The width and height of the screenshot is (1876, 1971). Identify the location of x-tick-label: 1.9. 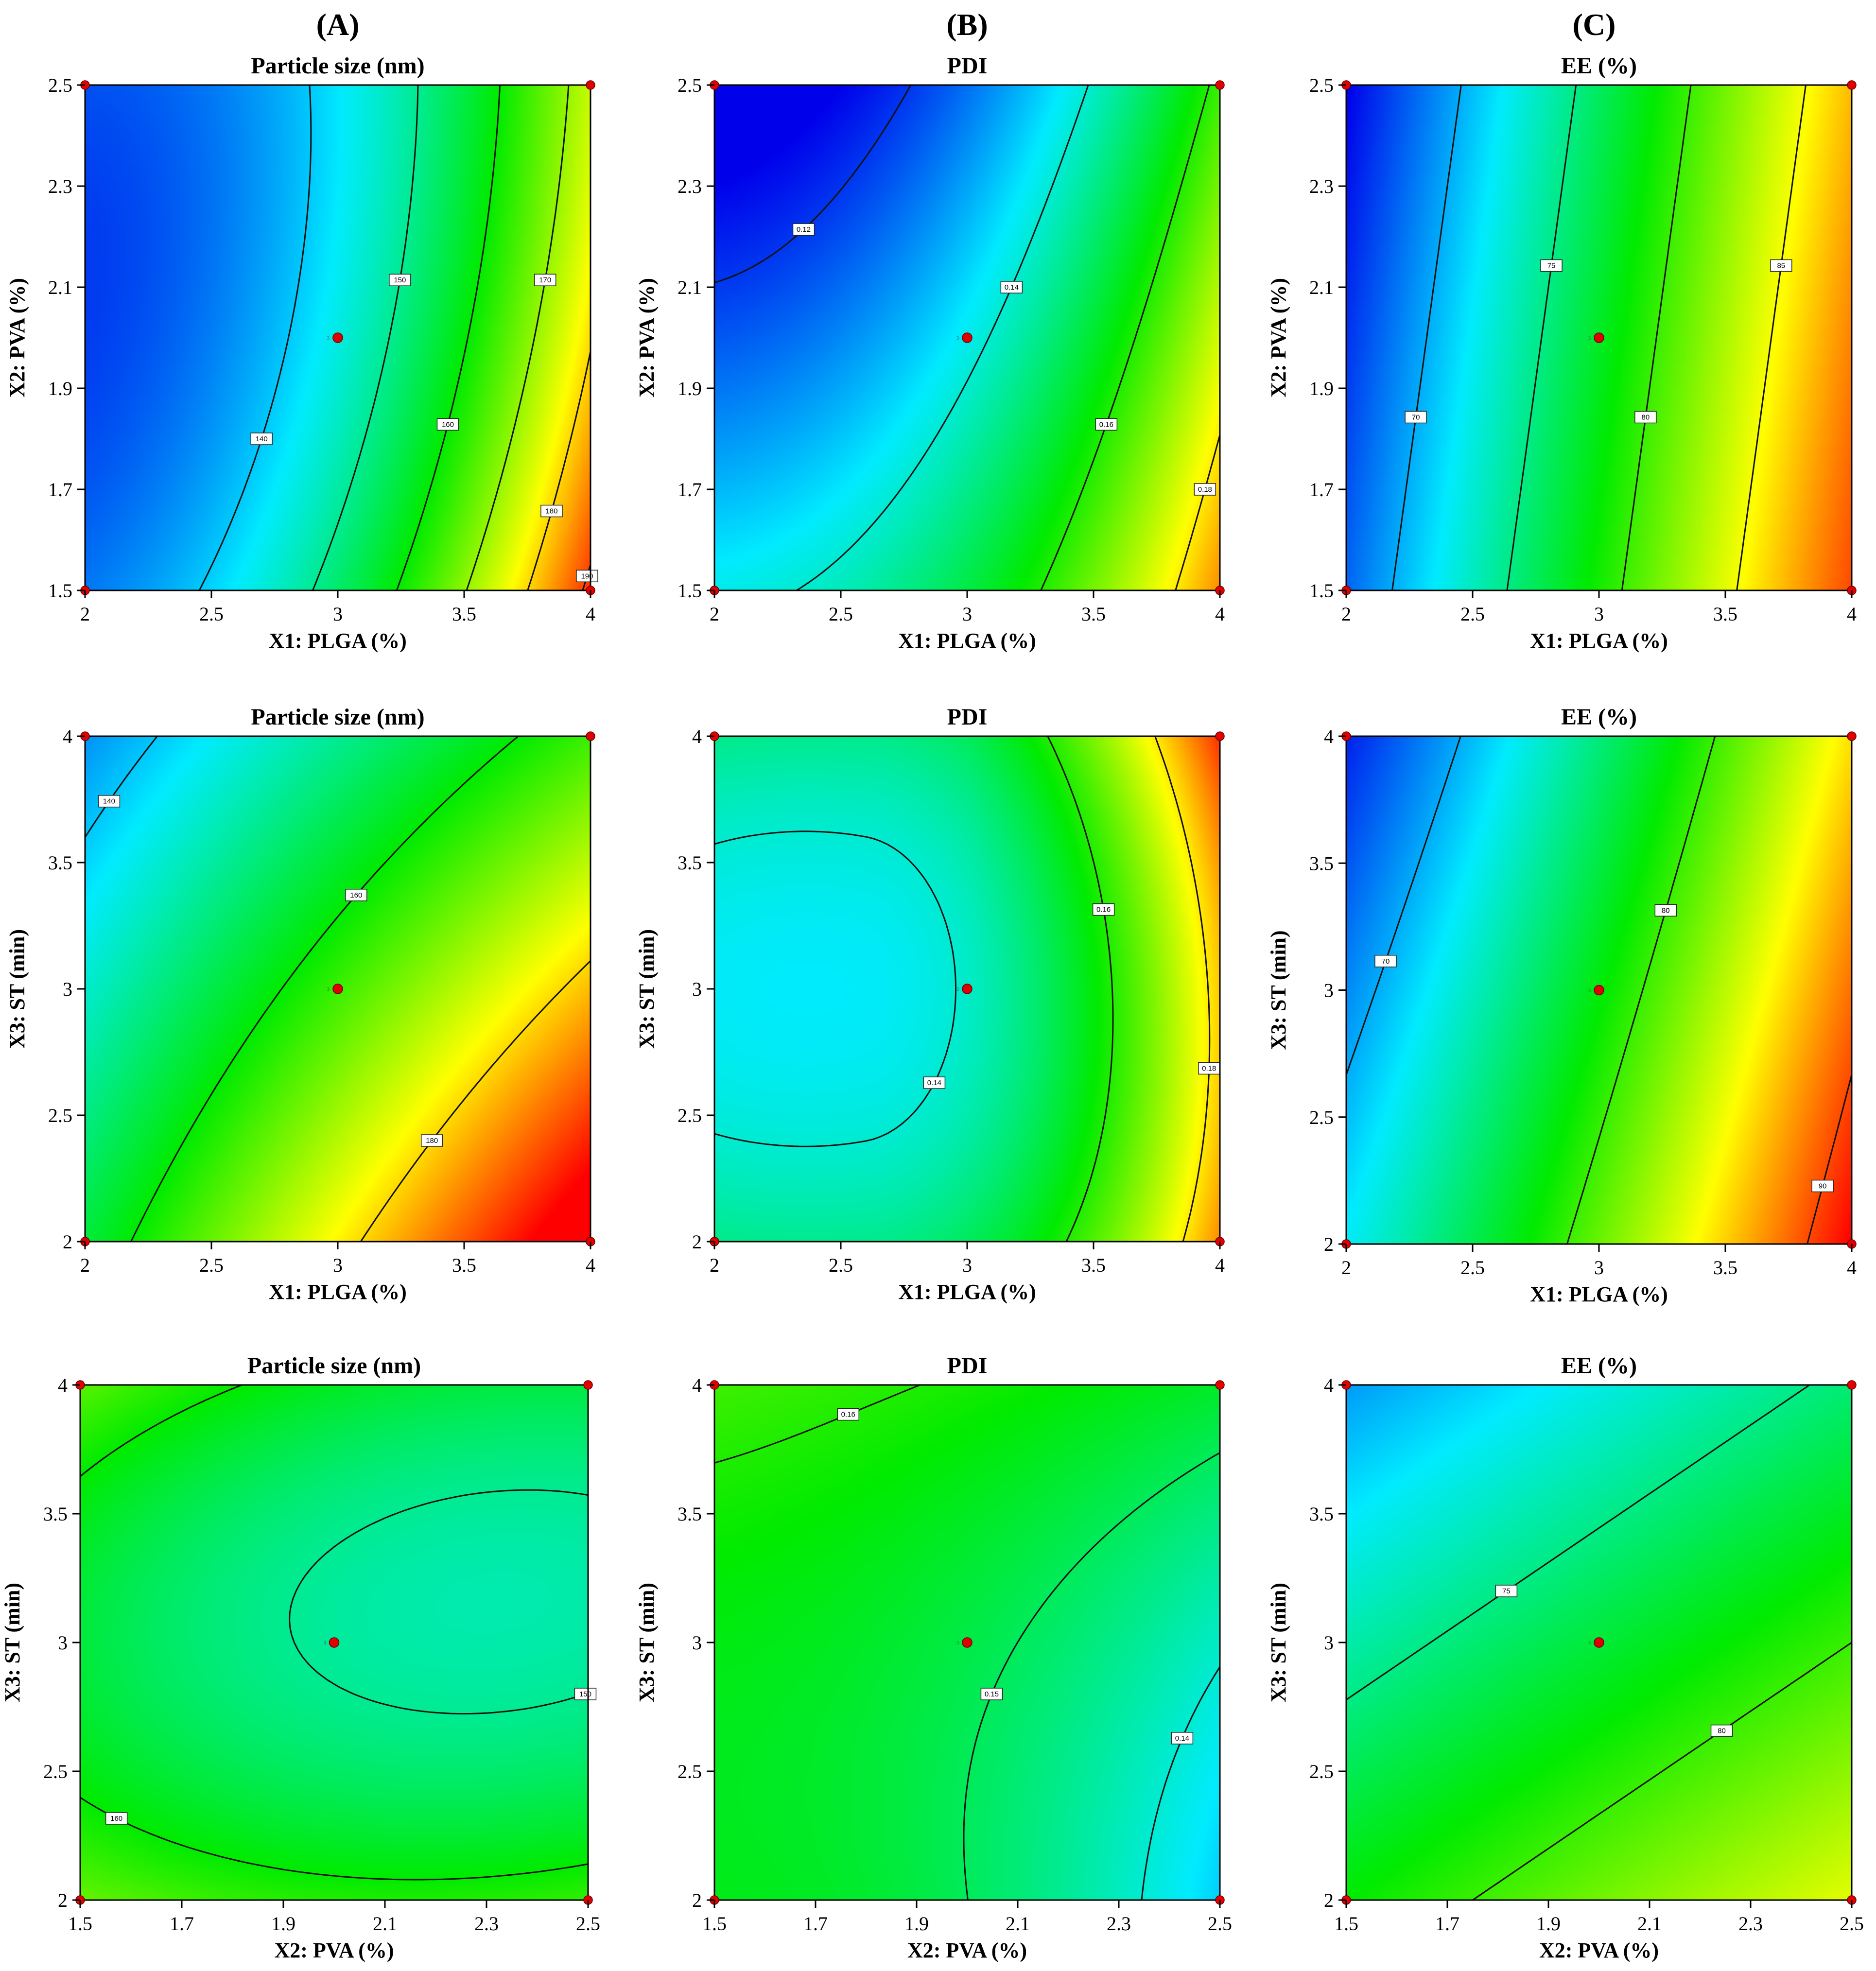
(283, 1924).